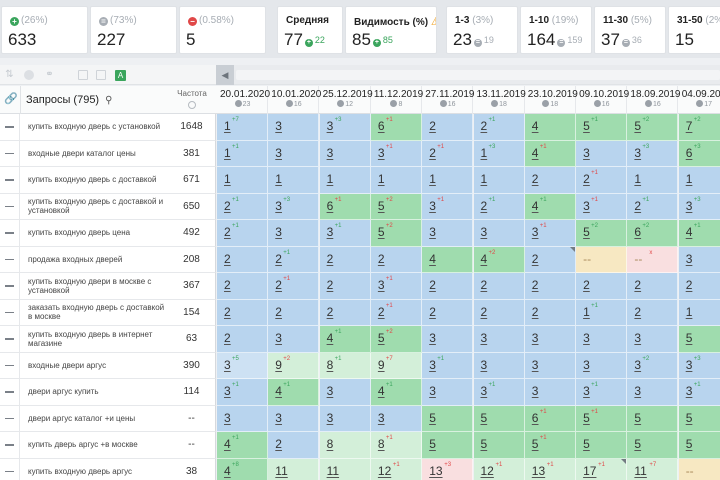 The width and height of the screenshot is (720, 480). What do you see at coordinates (396, 445) in the screenshot?
I see `position-cell: 8 +1` at bounding box center [396, 445].